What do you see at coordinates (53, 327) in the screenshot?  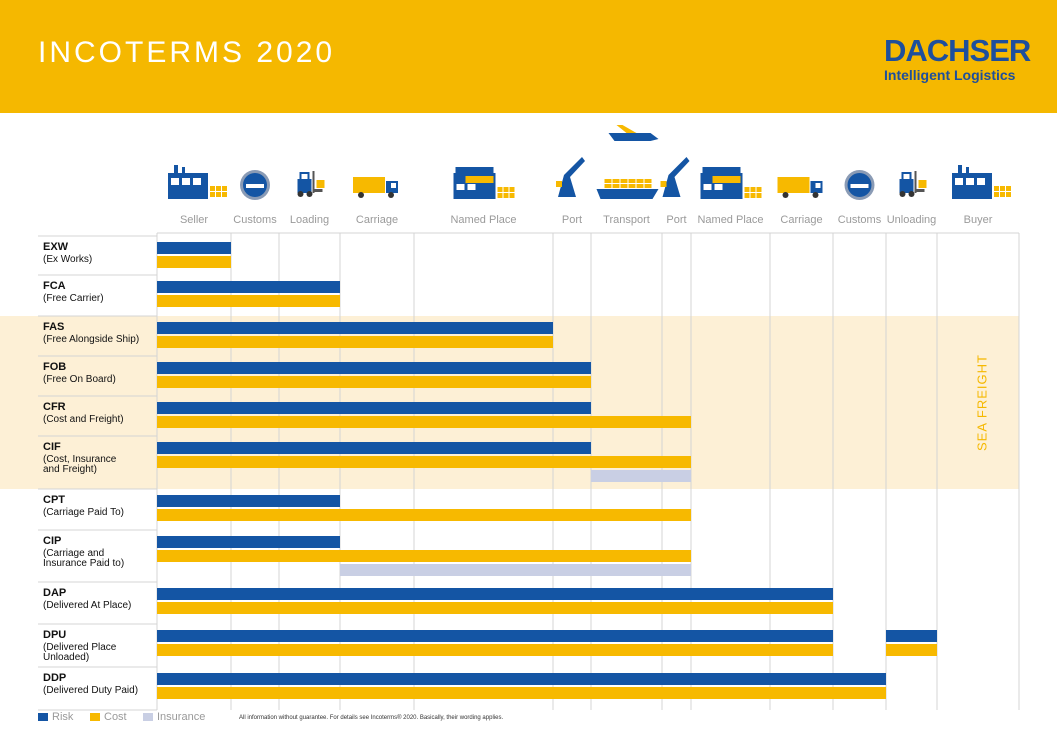 I see `term-code: FAS` at bounding box center [53, 327].